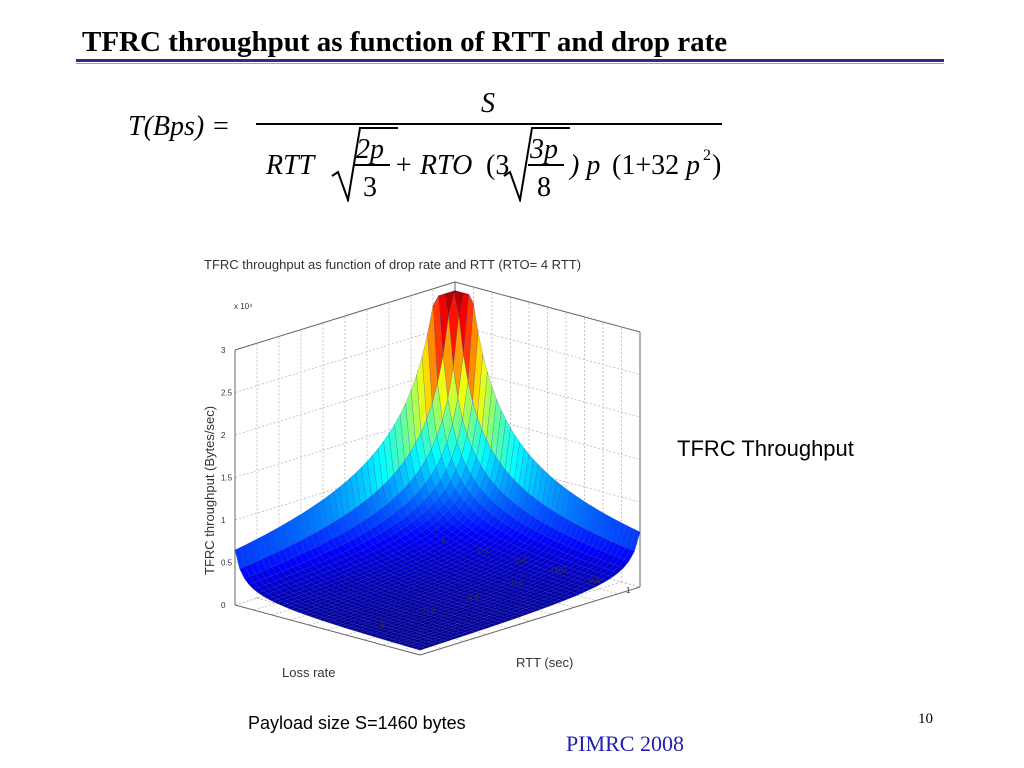 The height and width of the screenshot is (768, 1024). I want to click on x-axis-label-loss: Loss rate, so click(308, 672).